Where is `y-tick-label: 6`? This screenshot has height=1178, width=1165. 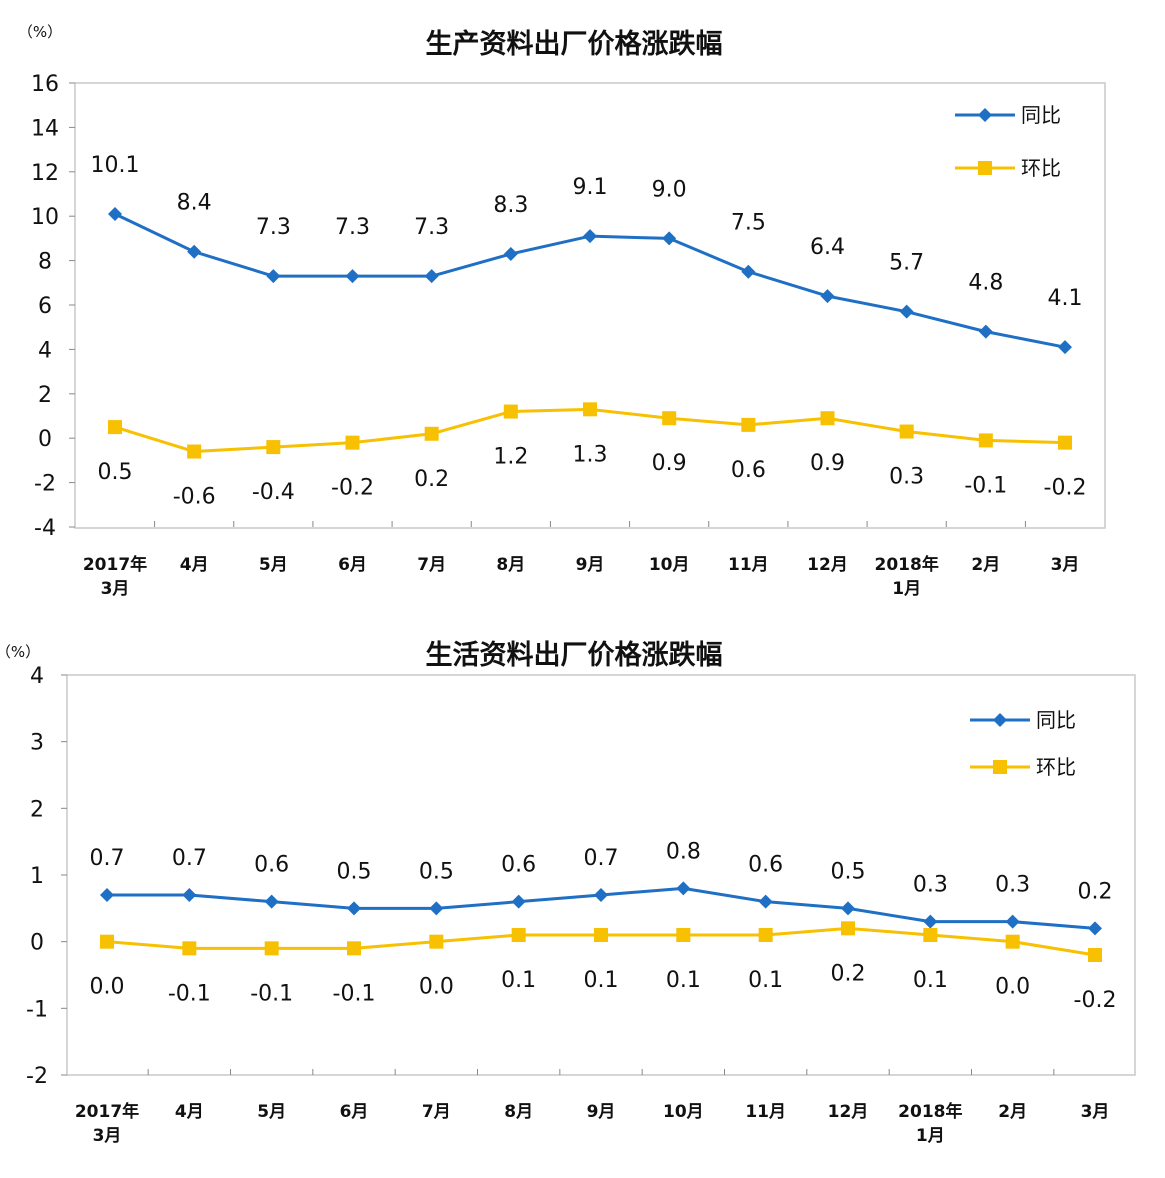
y-tick-label: 6 is located at coordinates (45, 306).